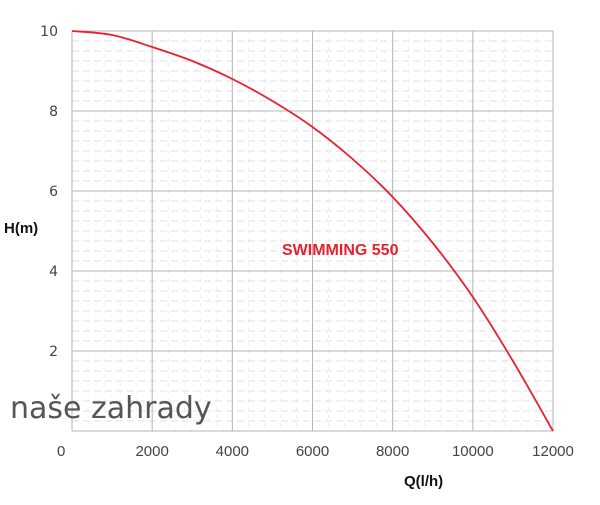 The width and height of the screenshot is (600, 505). Describe the element at coordinates (53, 192) in the screenshot. I see `y-tick-label: 6` at that location.